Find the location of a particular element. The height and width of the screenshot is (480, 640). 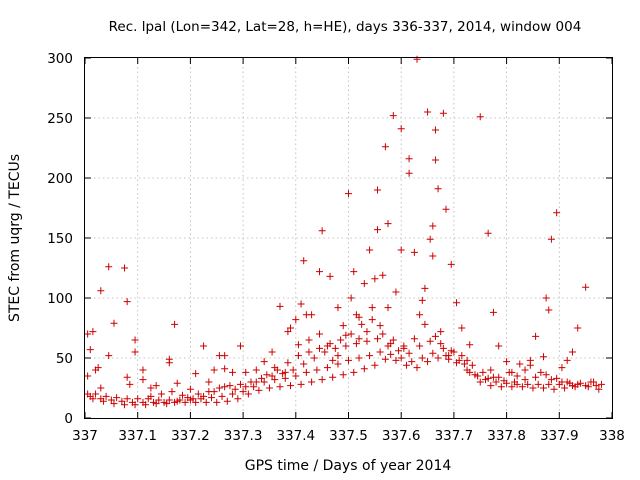

x-tick-label: 337.5 is located at coordinates (348, 436).